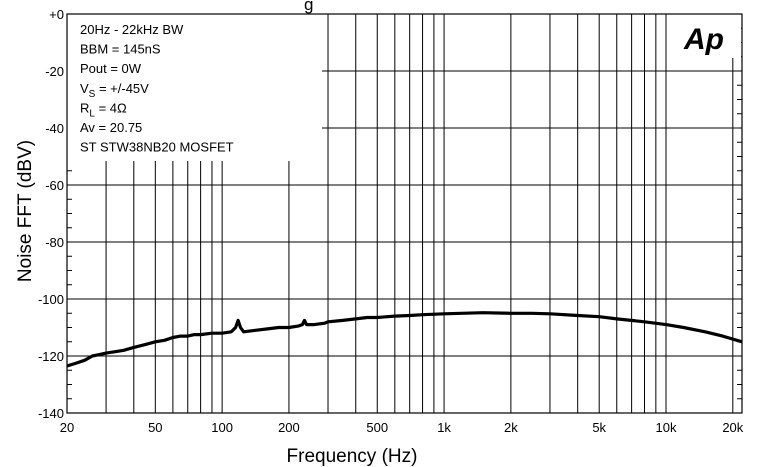 This screenshot has height=467, width=759. What do you see at coordinates (111, 68) in the screenshot?
I see `annotation-line: Pout = 0W` at bounding box center [111, 68].